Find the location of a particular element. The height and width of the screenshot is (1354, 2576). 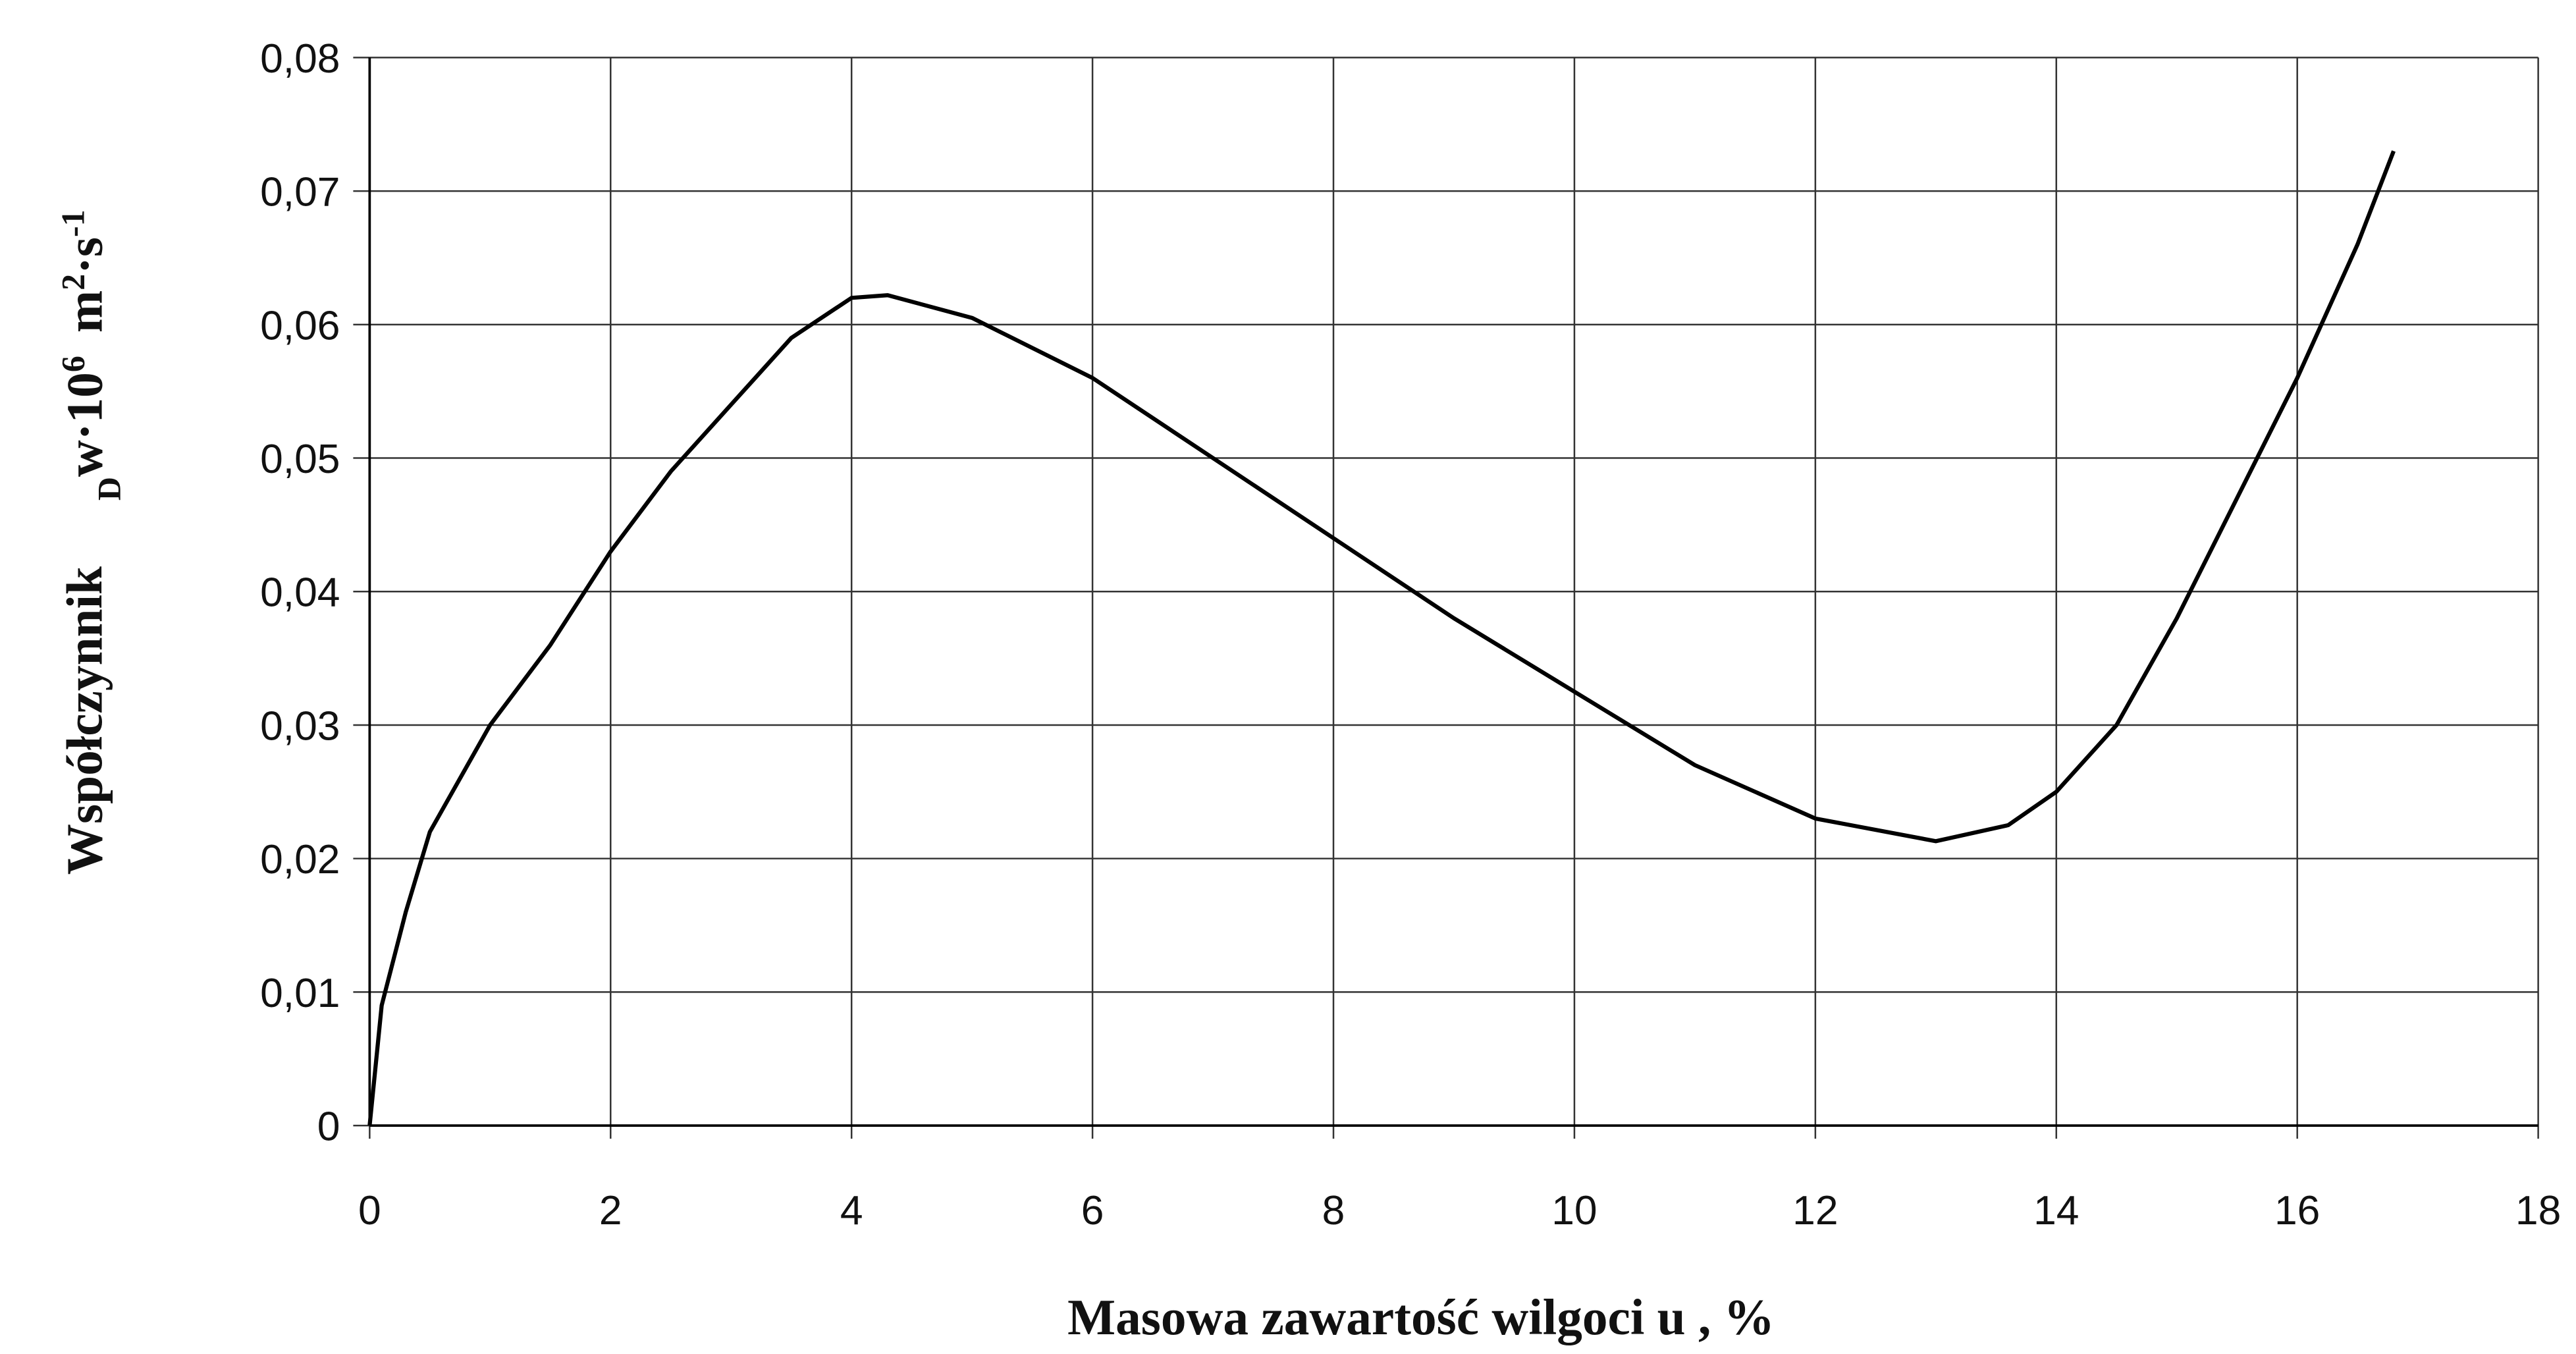

x-tick-label: 0 is located at coordinates (369, 1210).